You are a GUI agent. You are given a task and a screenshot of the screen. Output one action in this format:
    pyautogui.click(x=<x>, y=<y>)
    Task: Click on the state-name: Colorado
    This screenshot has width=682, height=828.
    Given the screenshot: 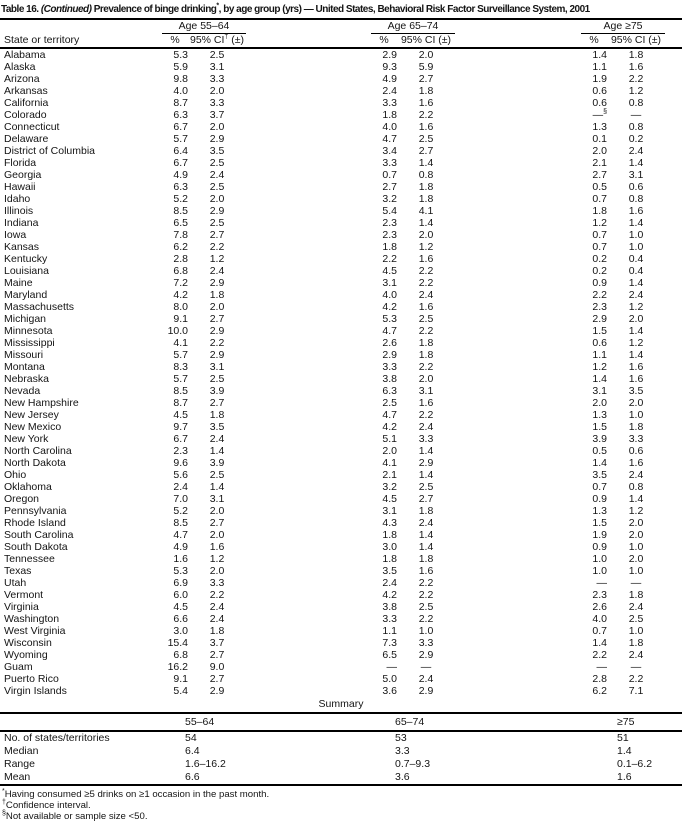 What is the action you would take?
    pyautogui.click(x=25, y=115)
    